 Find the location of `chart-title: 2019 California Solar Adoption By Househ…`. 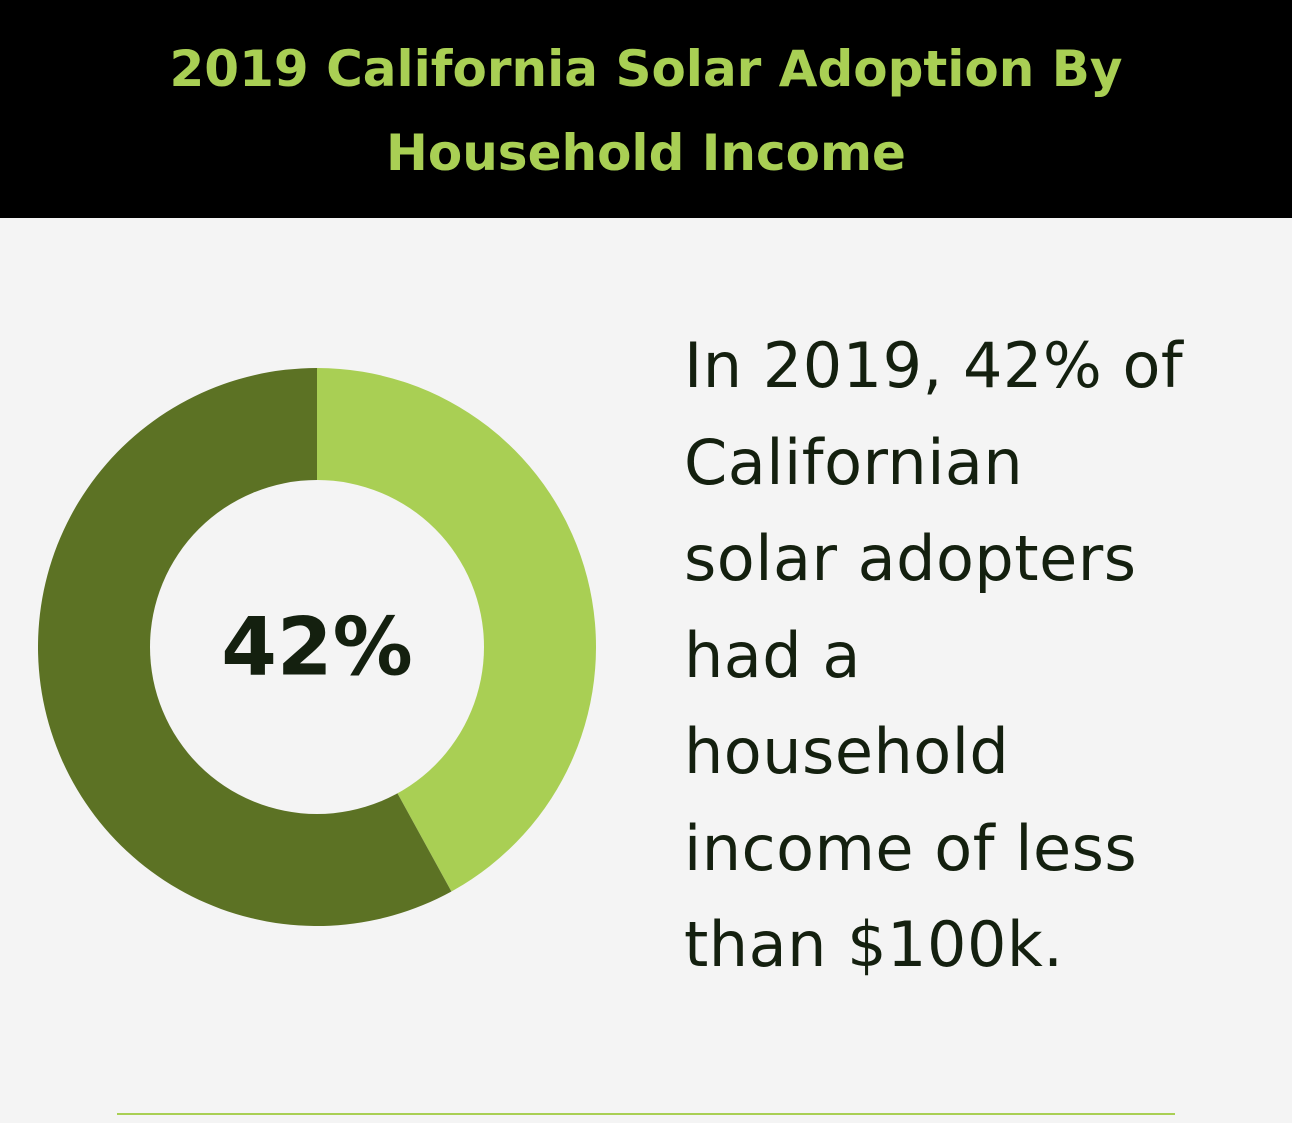

chart-title: 2019 California Solar Adoption By Househ… is located at coordinates (646, 111).